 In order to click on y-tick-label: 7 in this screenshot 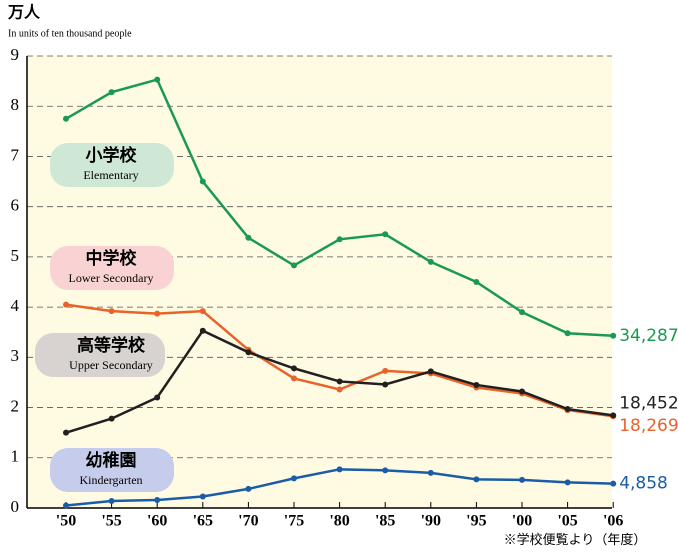, I will do `click(15, 154)`.